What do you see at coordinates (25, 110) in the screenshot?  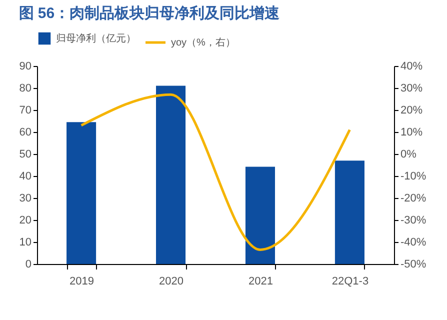 I see `y-tick-label: 70` at bounding box center [25, 110].